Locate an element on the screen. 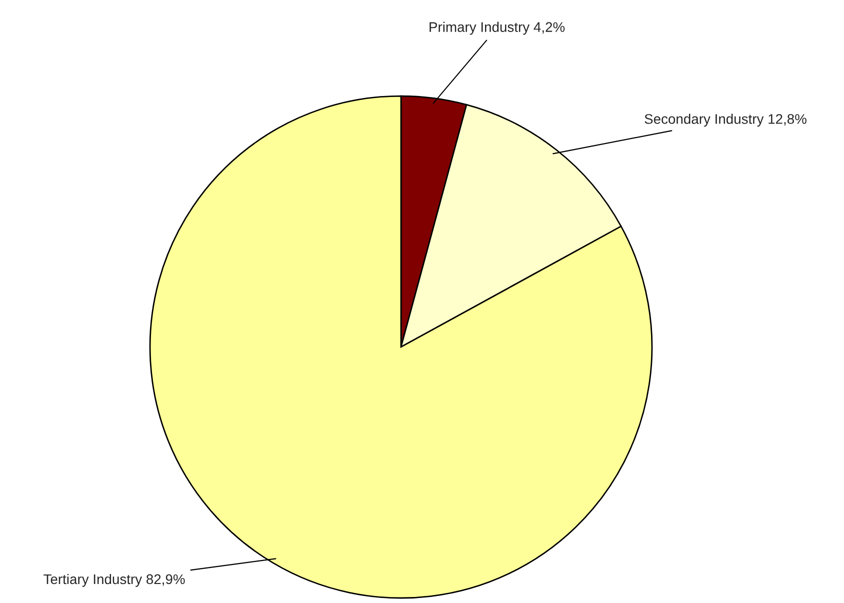  slice-label: Tertiary Industry 82,9% is located at coordinates (114, 580).